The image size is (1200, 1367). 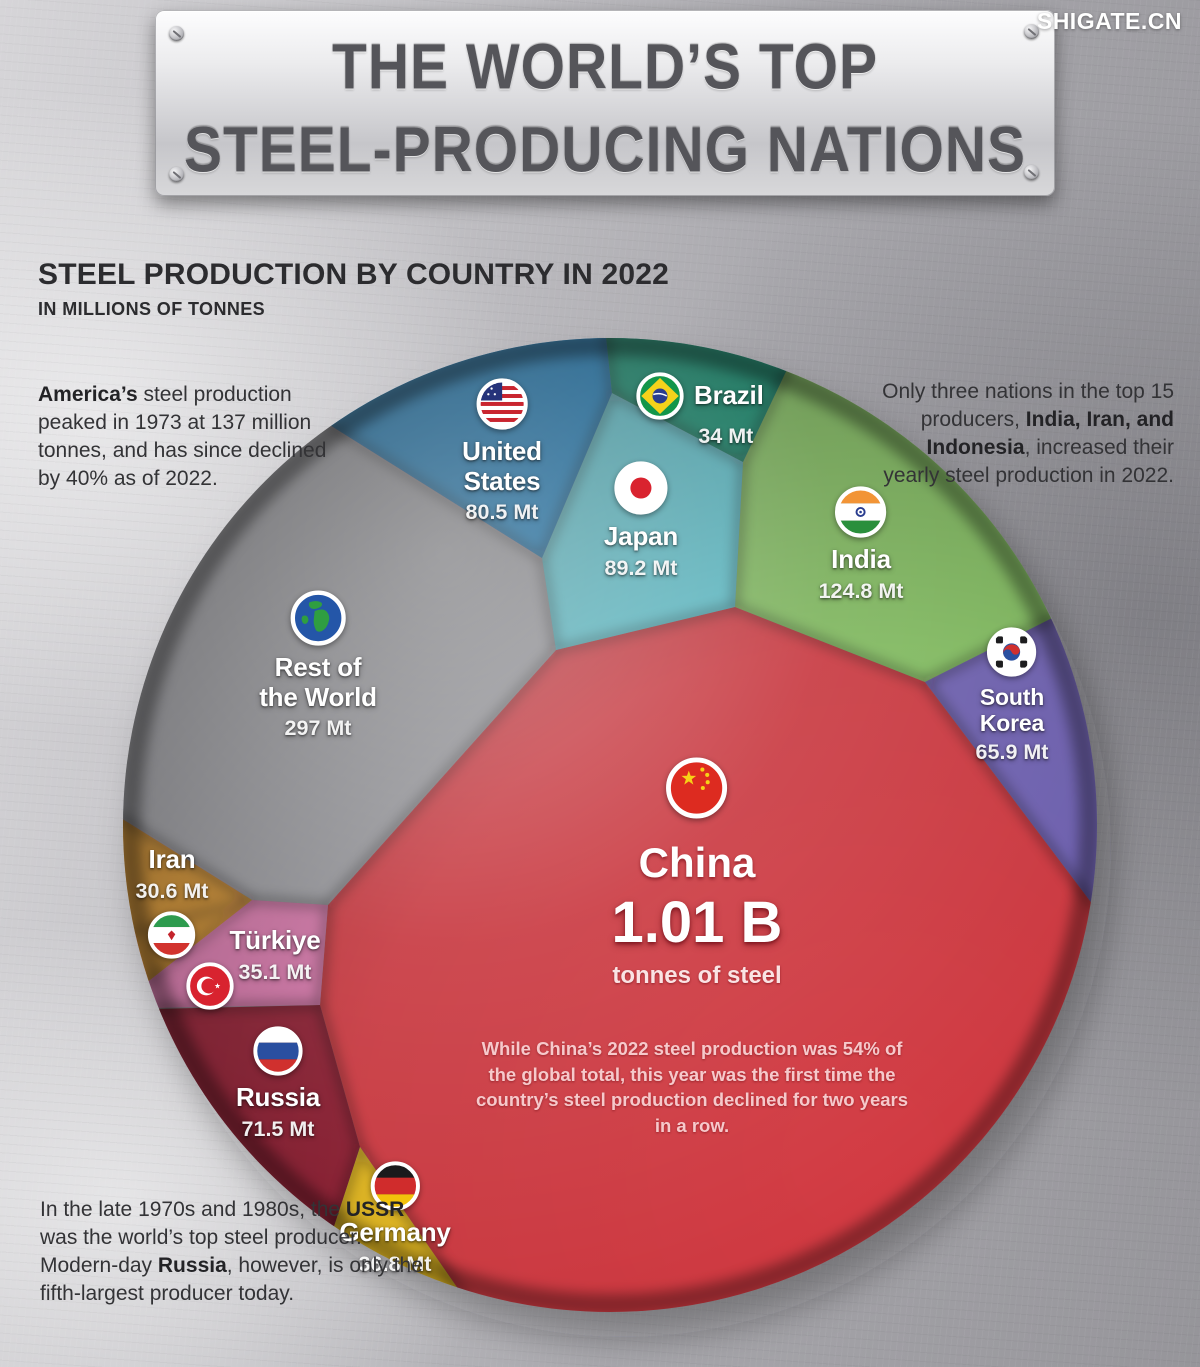 What do you see at coordinates (152, 309) in the screenshot?
I see `subtitle-units: IN MILLIONS OF TONNES` at bounding box center [152, 309].